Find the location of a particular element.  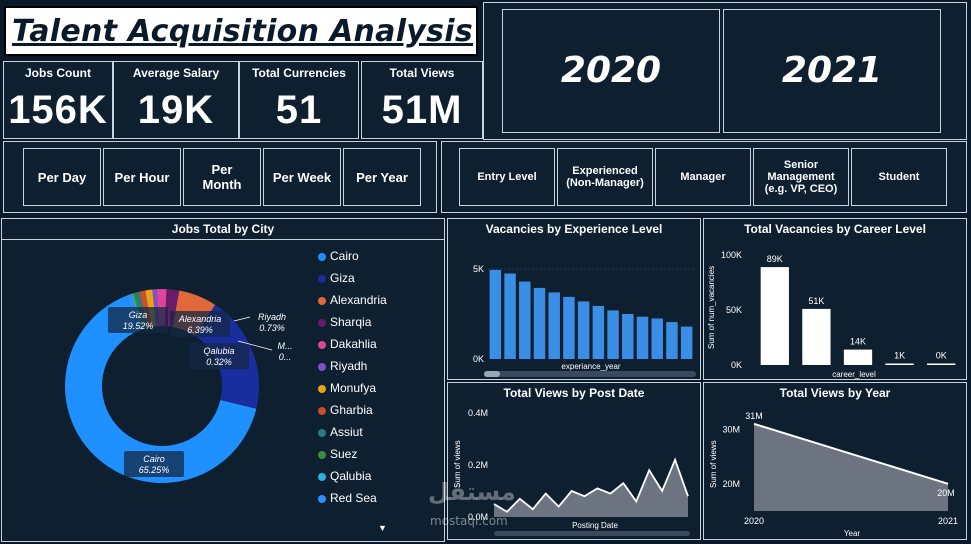

year-button-2020: 2020 is located at coordinates (611, 71).